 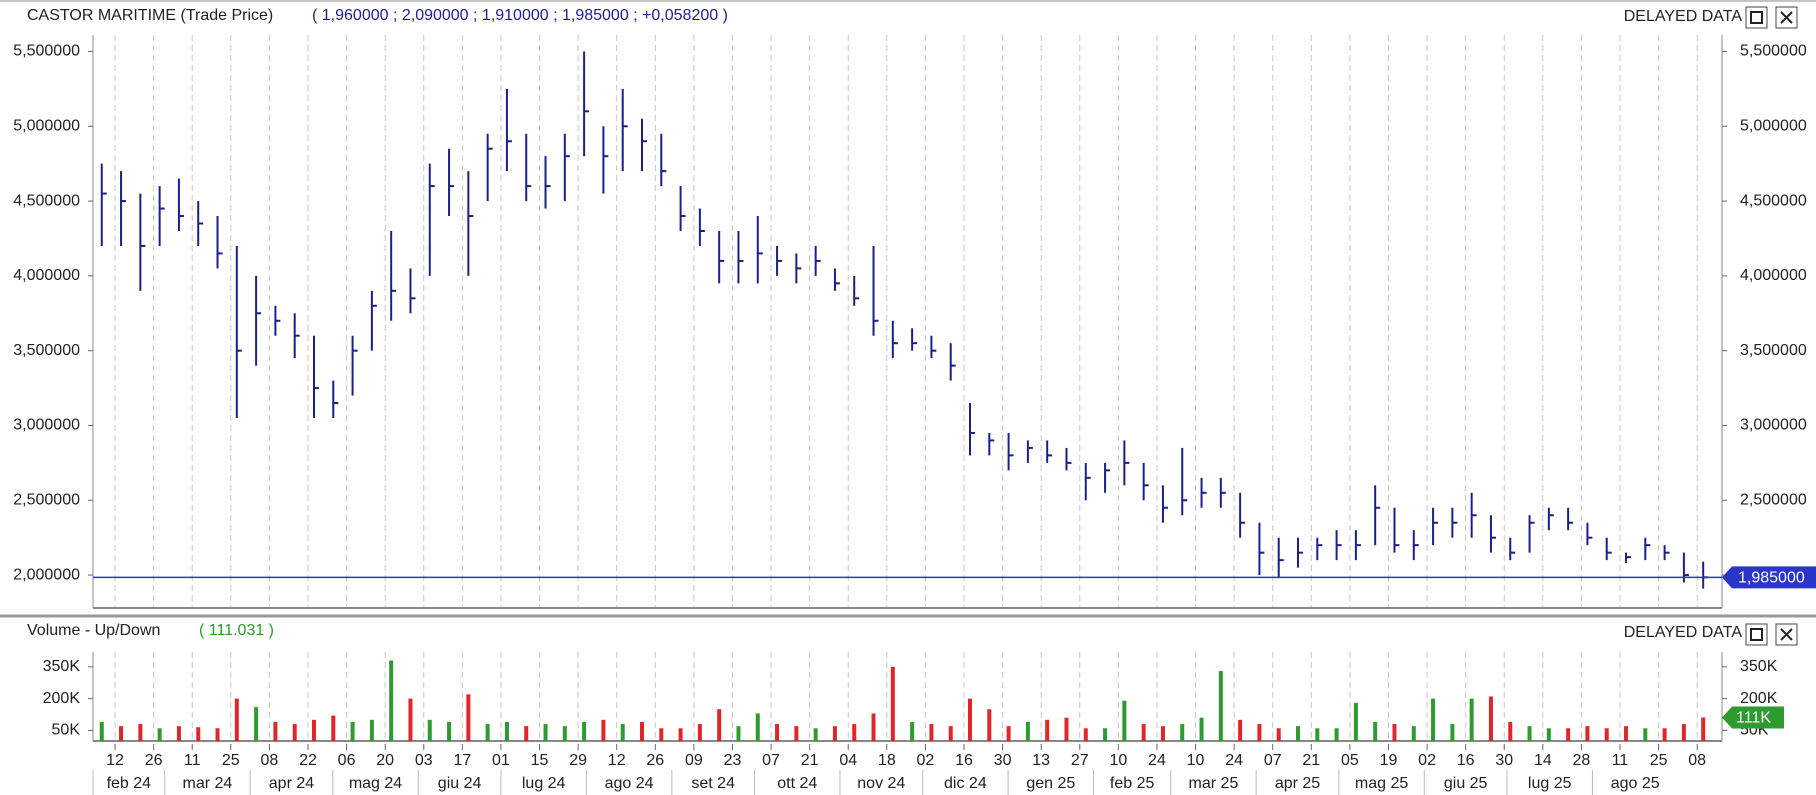 I want to click on month-label: ott 24, so click(x=797, y=783).